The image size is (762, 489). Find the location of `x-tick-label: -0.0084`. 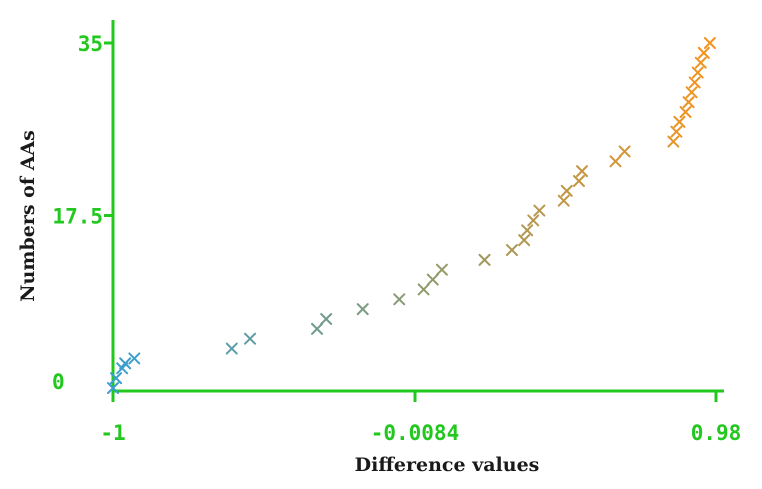

x-tick-label: -0.0084 is located at coordinates (415, 433).